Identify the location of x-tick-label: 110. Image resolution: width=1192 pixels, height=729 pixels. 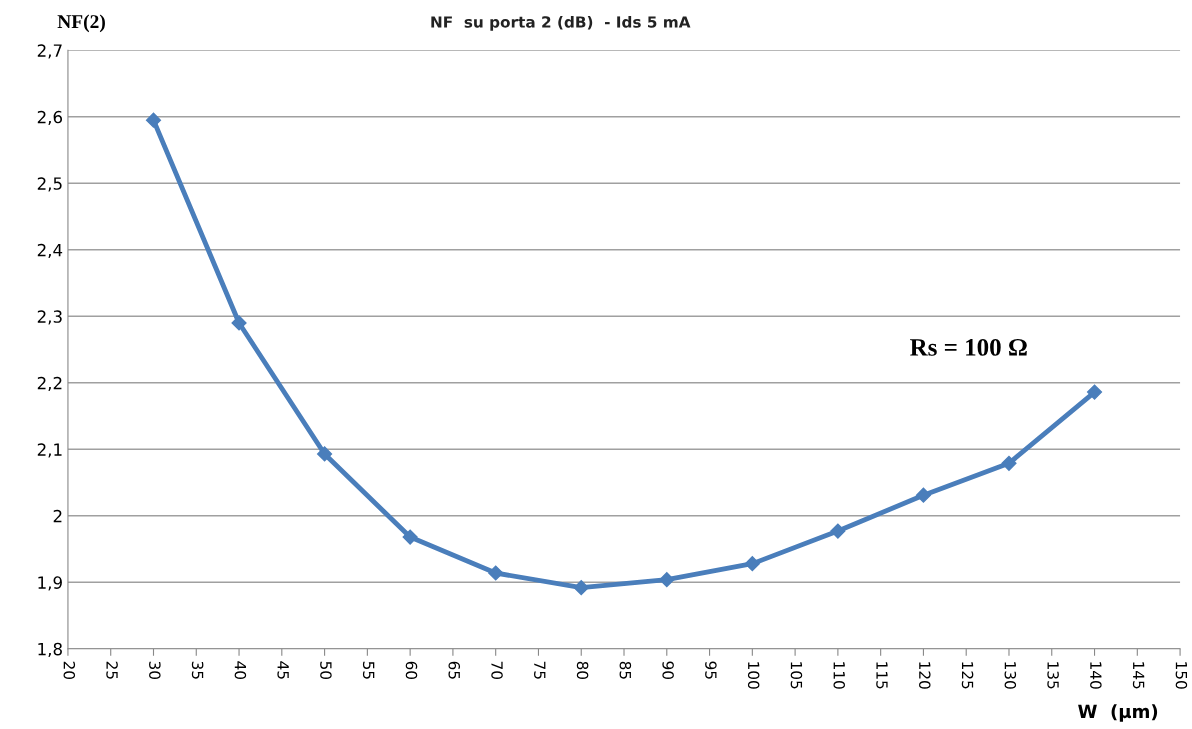
(839, 675).